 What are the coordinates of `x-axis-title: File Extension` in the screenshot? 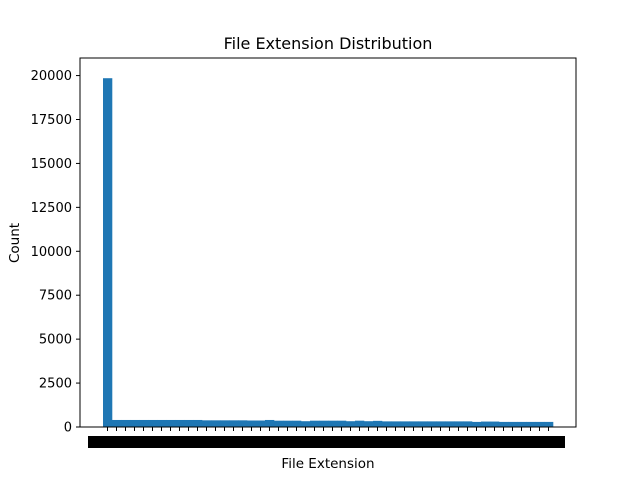 It's located at (327, 464).